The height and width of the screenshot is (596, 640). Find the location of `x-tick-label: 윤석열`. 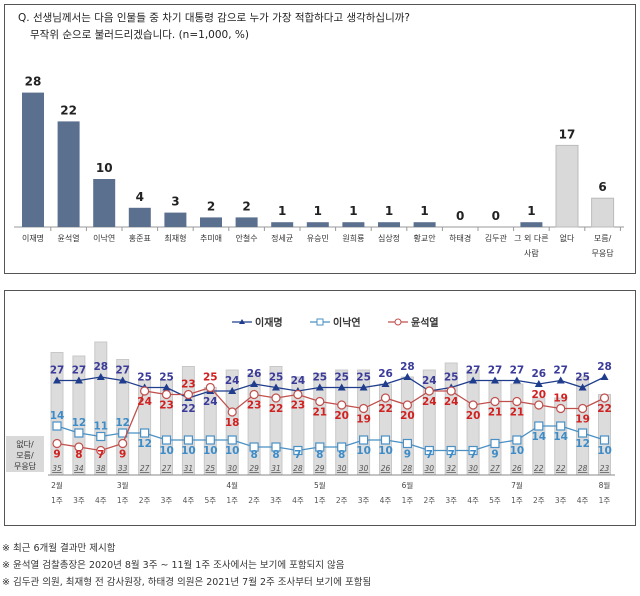

x-tick-label: 윤석열 is located at coordinates (69, 238).